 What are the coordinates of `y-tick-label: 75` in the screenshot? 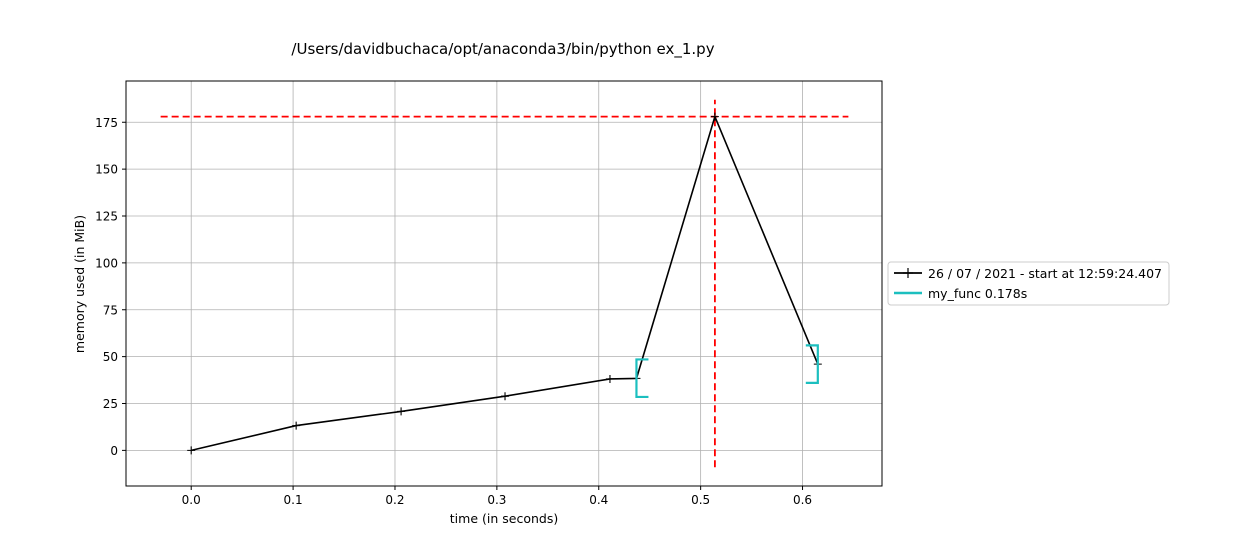 It's located at (110, 310).